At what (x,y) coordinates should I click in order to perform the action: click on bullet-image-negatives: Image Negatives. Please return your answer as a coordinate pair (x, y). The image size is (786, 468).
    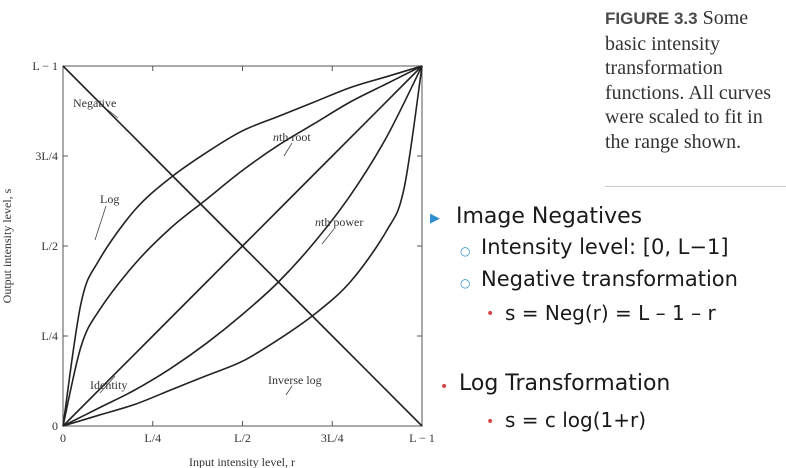
    Looking at the image, I should click on (549, 216).